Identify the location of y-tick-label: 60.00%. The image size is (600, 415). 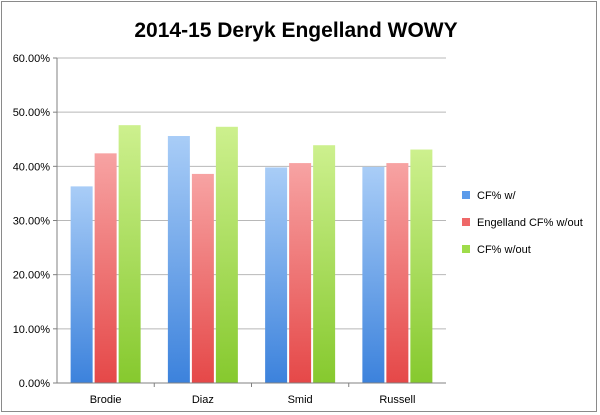
(32, 59).